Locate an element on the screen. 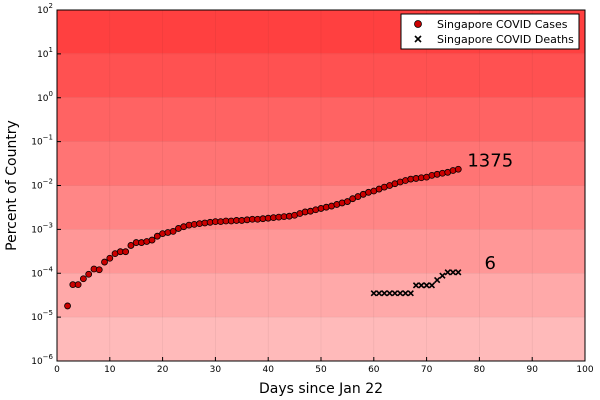  y-tick-label: 10⁻⁵ is located at coordinates (42, 316).